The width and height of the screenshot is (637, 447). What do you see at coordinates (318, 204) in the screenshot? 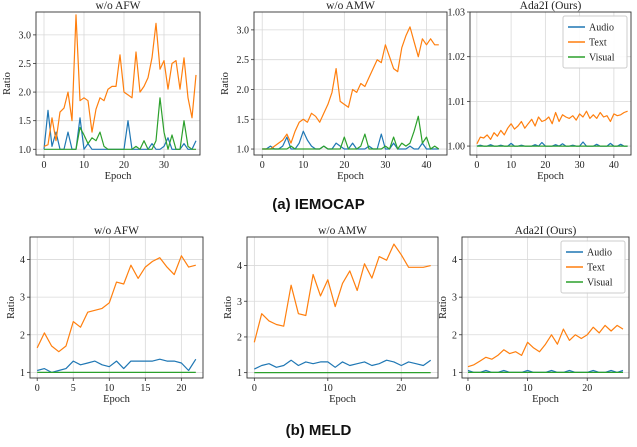
I see `caption-iemocap: (a) IEMOCAP` at bounding box center [318, 204].